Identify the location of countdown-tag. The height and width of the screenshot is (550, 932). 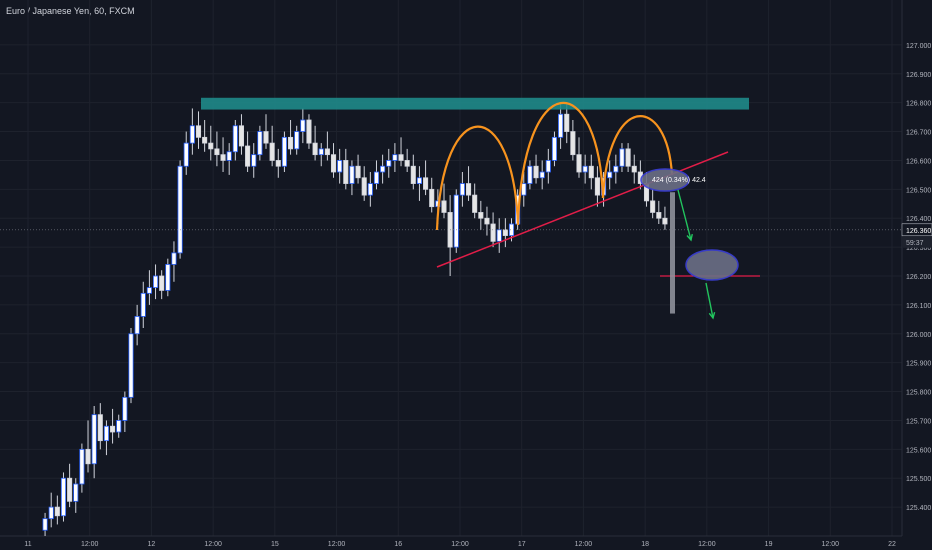
(917, 242).